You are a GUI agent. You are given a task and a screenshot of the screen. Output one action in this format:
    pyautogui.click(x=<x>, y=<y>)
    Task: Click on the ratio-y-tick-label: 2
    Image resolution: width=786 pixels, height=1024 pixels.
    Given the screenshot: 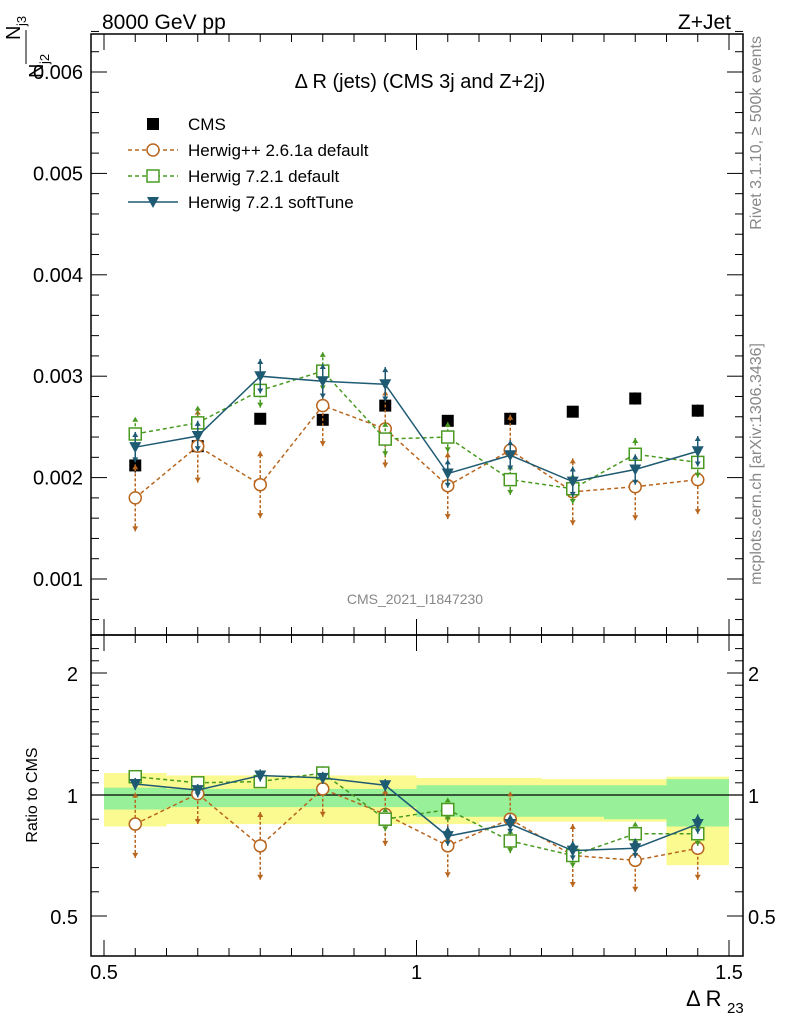 What is the action you would take?
    pyautogui.click(x=72, y=675)
    